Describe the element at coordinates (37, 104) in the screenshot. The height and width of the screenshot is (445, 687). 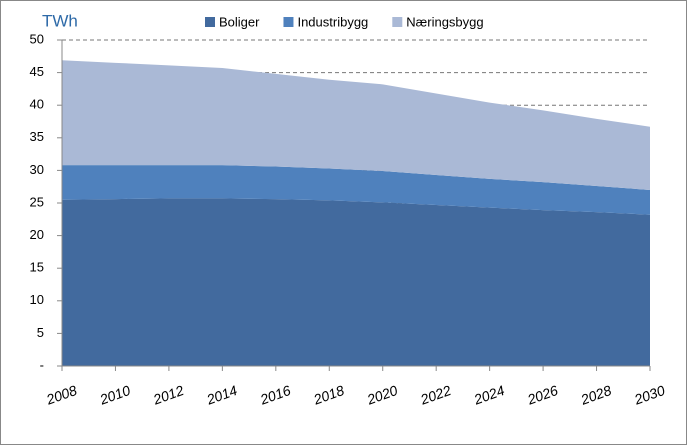
I see `y-tick-label: 40` at that location.